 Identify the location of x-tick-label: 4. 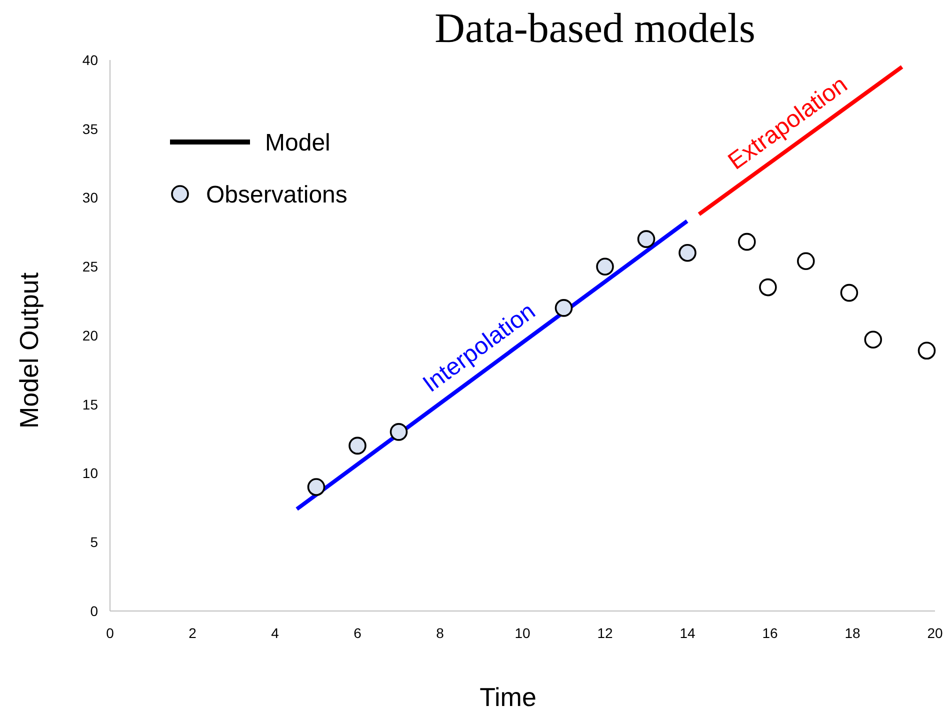
(275, 633).